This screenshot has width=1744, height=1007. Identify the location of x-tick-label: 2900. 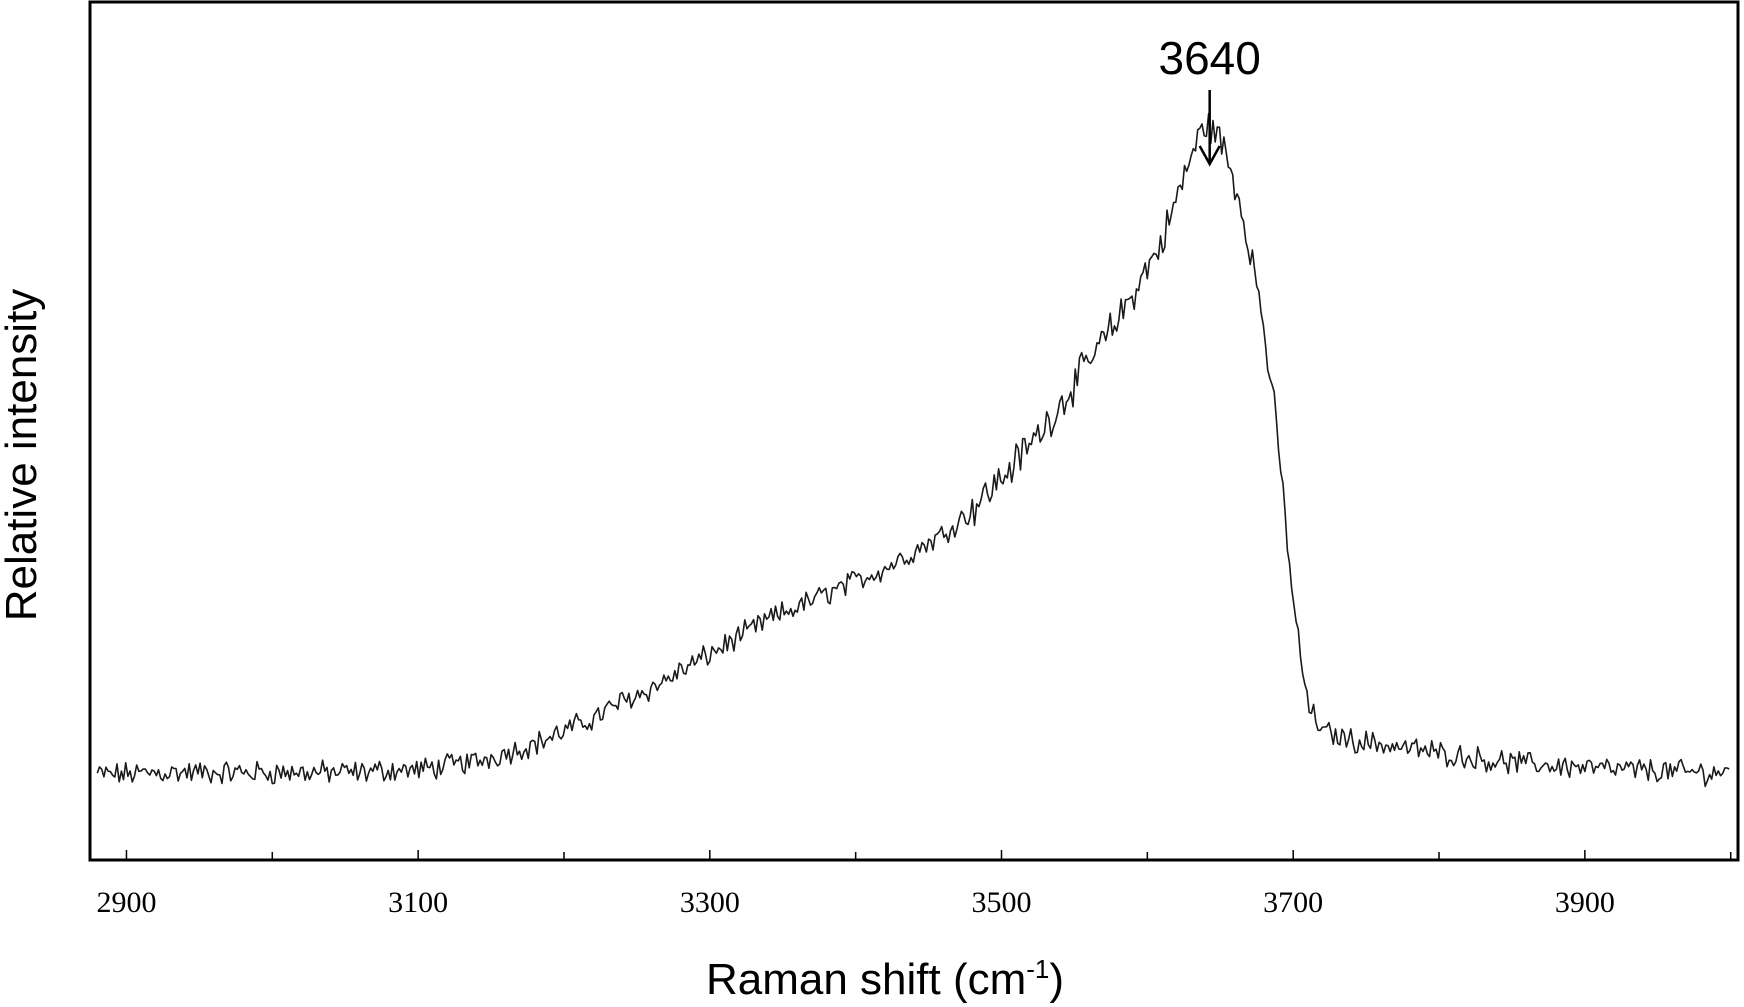
(126, 902).